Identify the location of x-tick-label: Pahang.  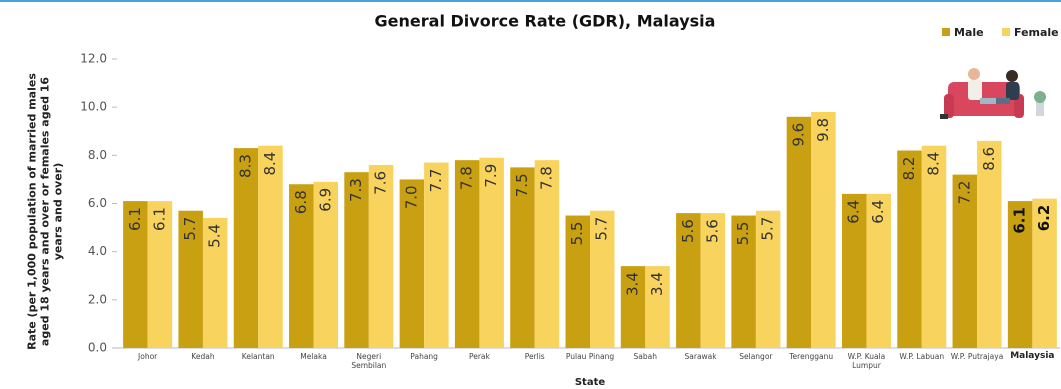
(424, 356).